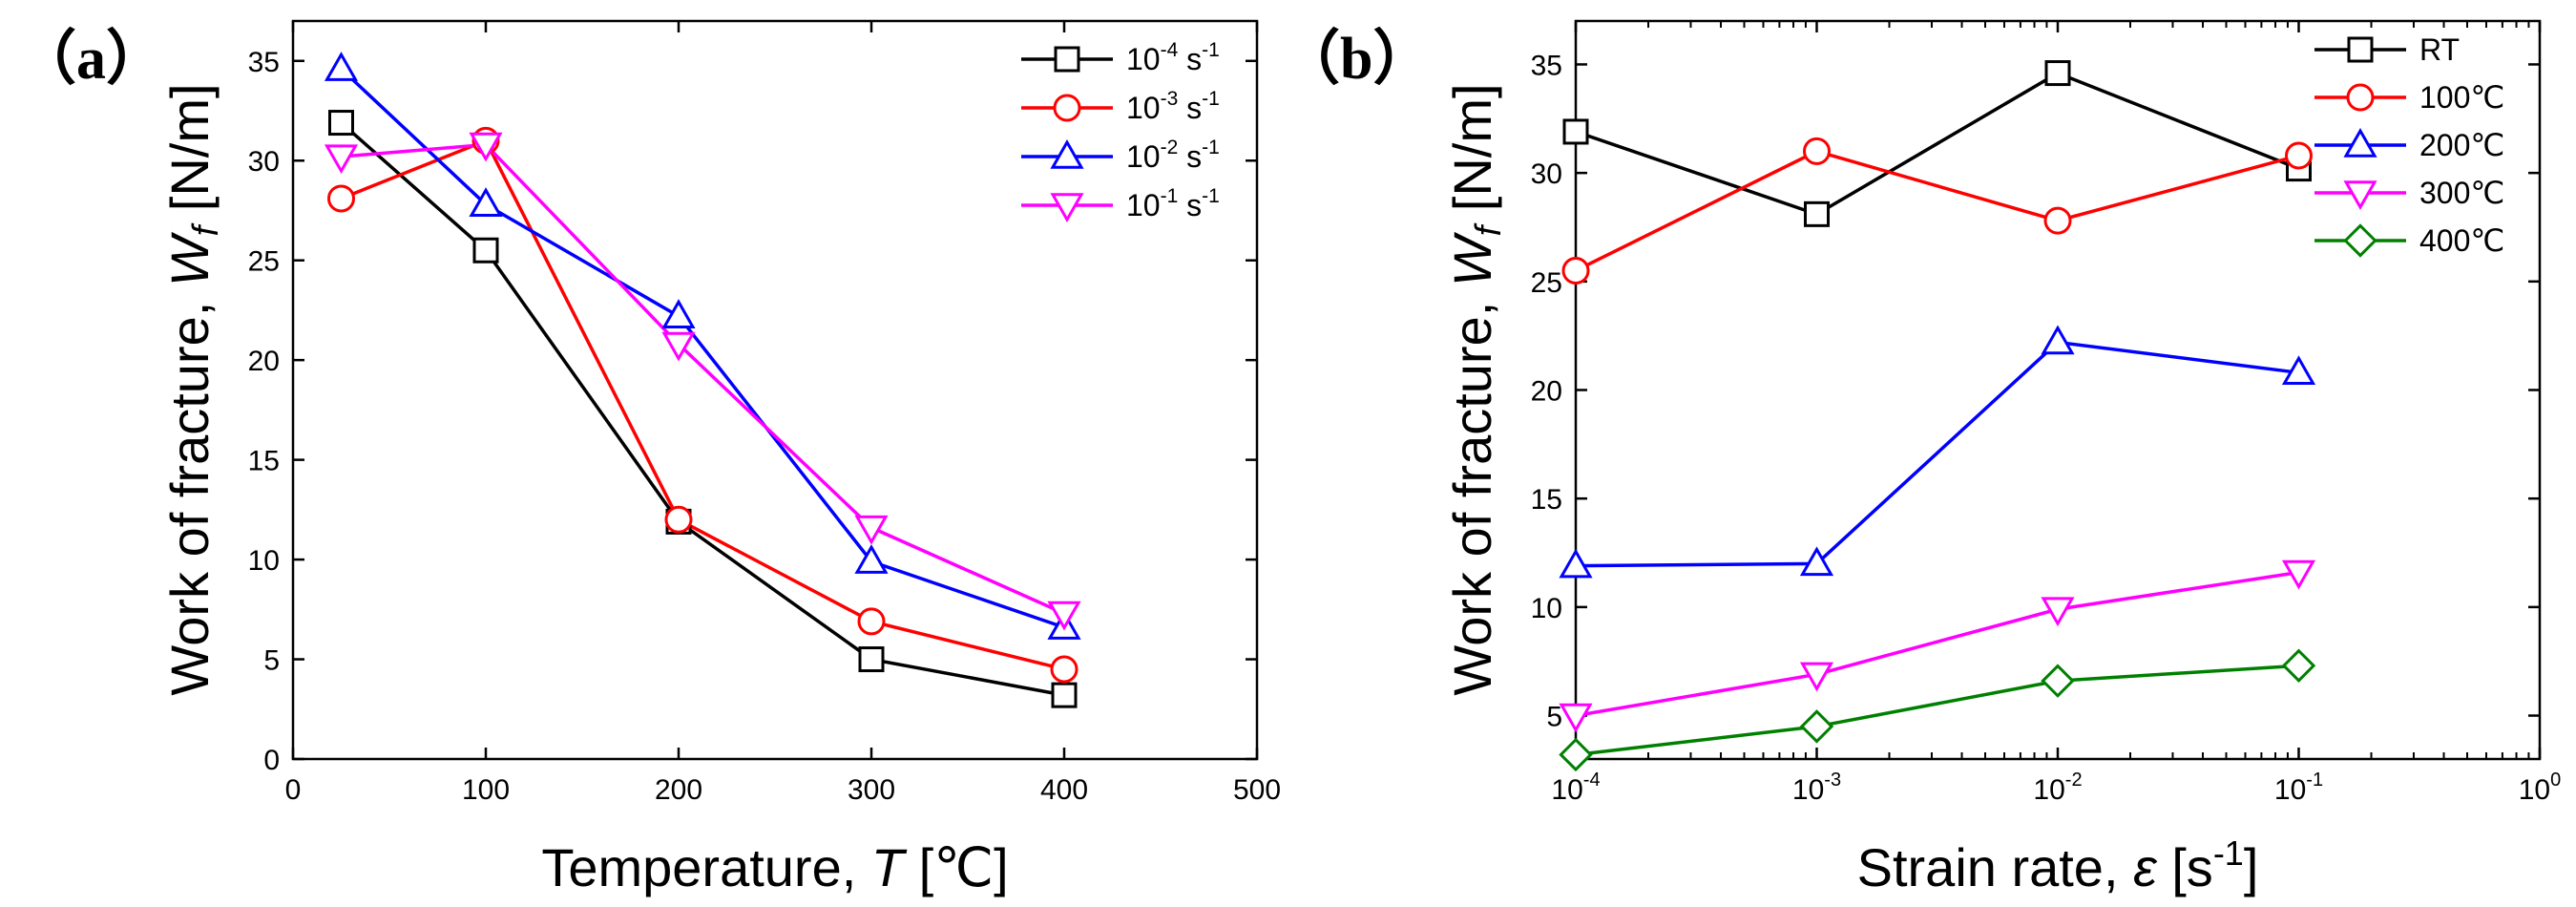 Image resolution: width=2576 pixels, height=907 pixels. I want to click on legend-label: 10-1 s-1, so click(1173, 203).